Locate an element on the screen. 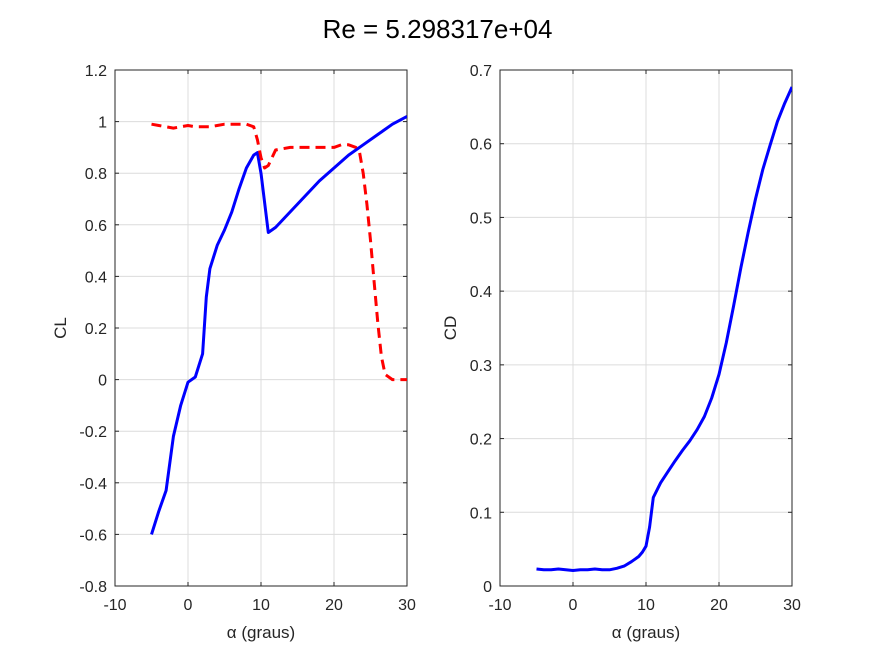 The width and height of the screenshot is (875, 656). cl-xtick-label: -10 is located at coordinates (114, 605).